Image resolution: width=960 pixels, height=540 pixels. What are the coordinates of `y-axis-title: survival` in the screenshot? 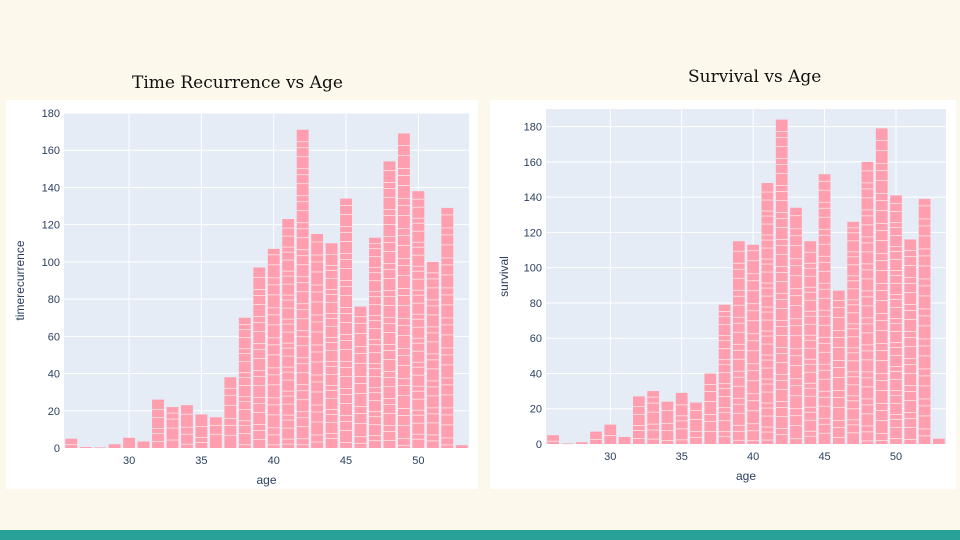 It's located at (504, 276).